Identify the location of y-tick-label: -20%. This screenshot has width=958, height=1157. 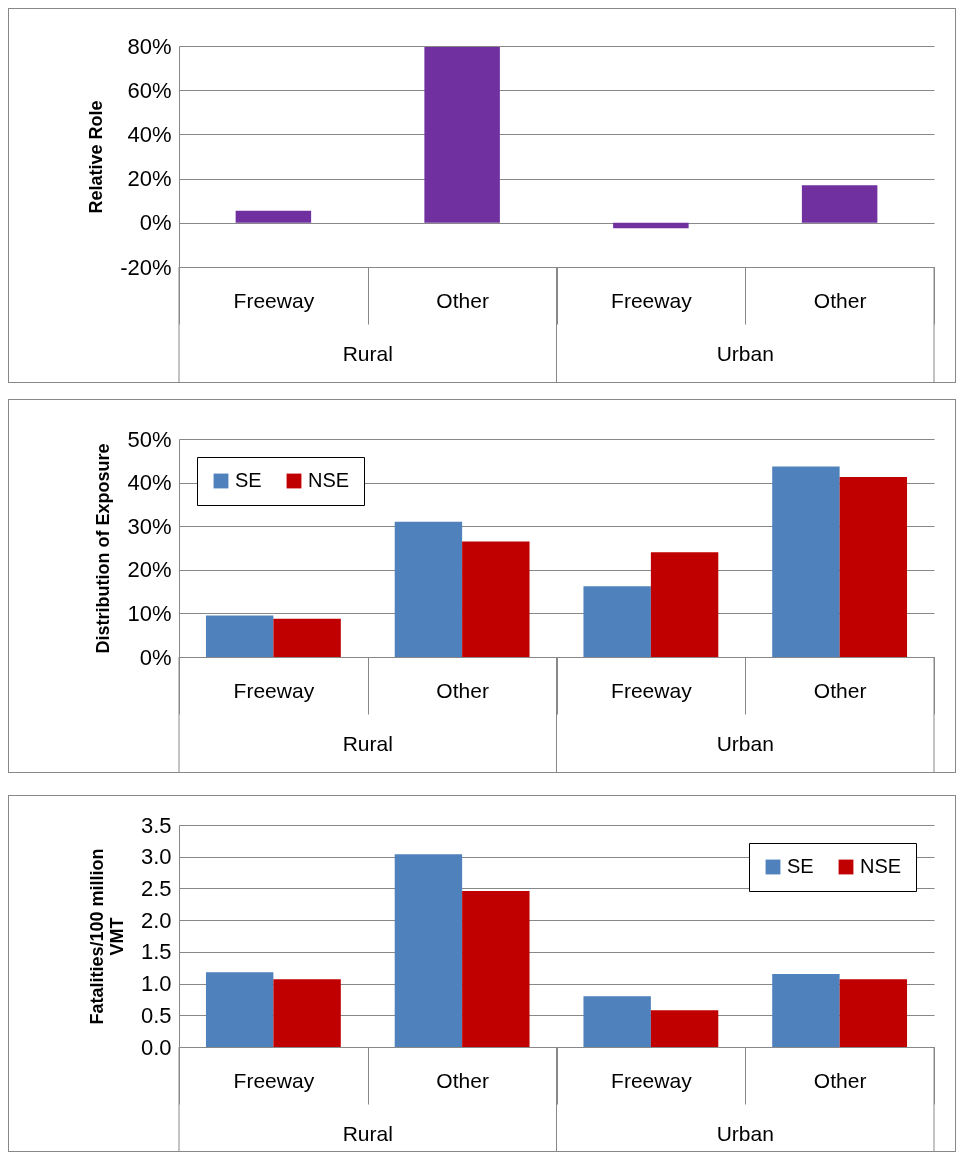
(146, 267).